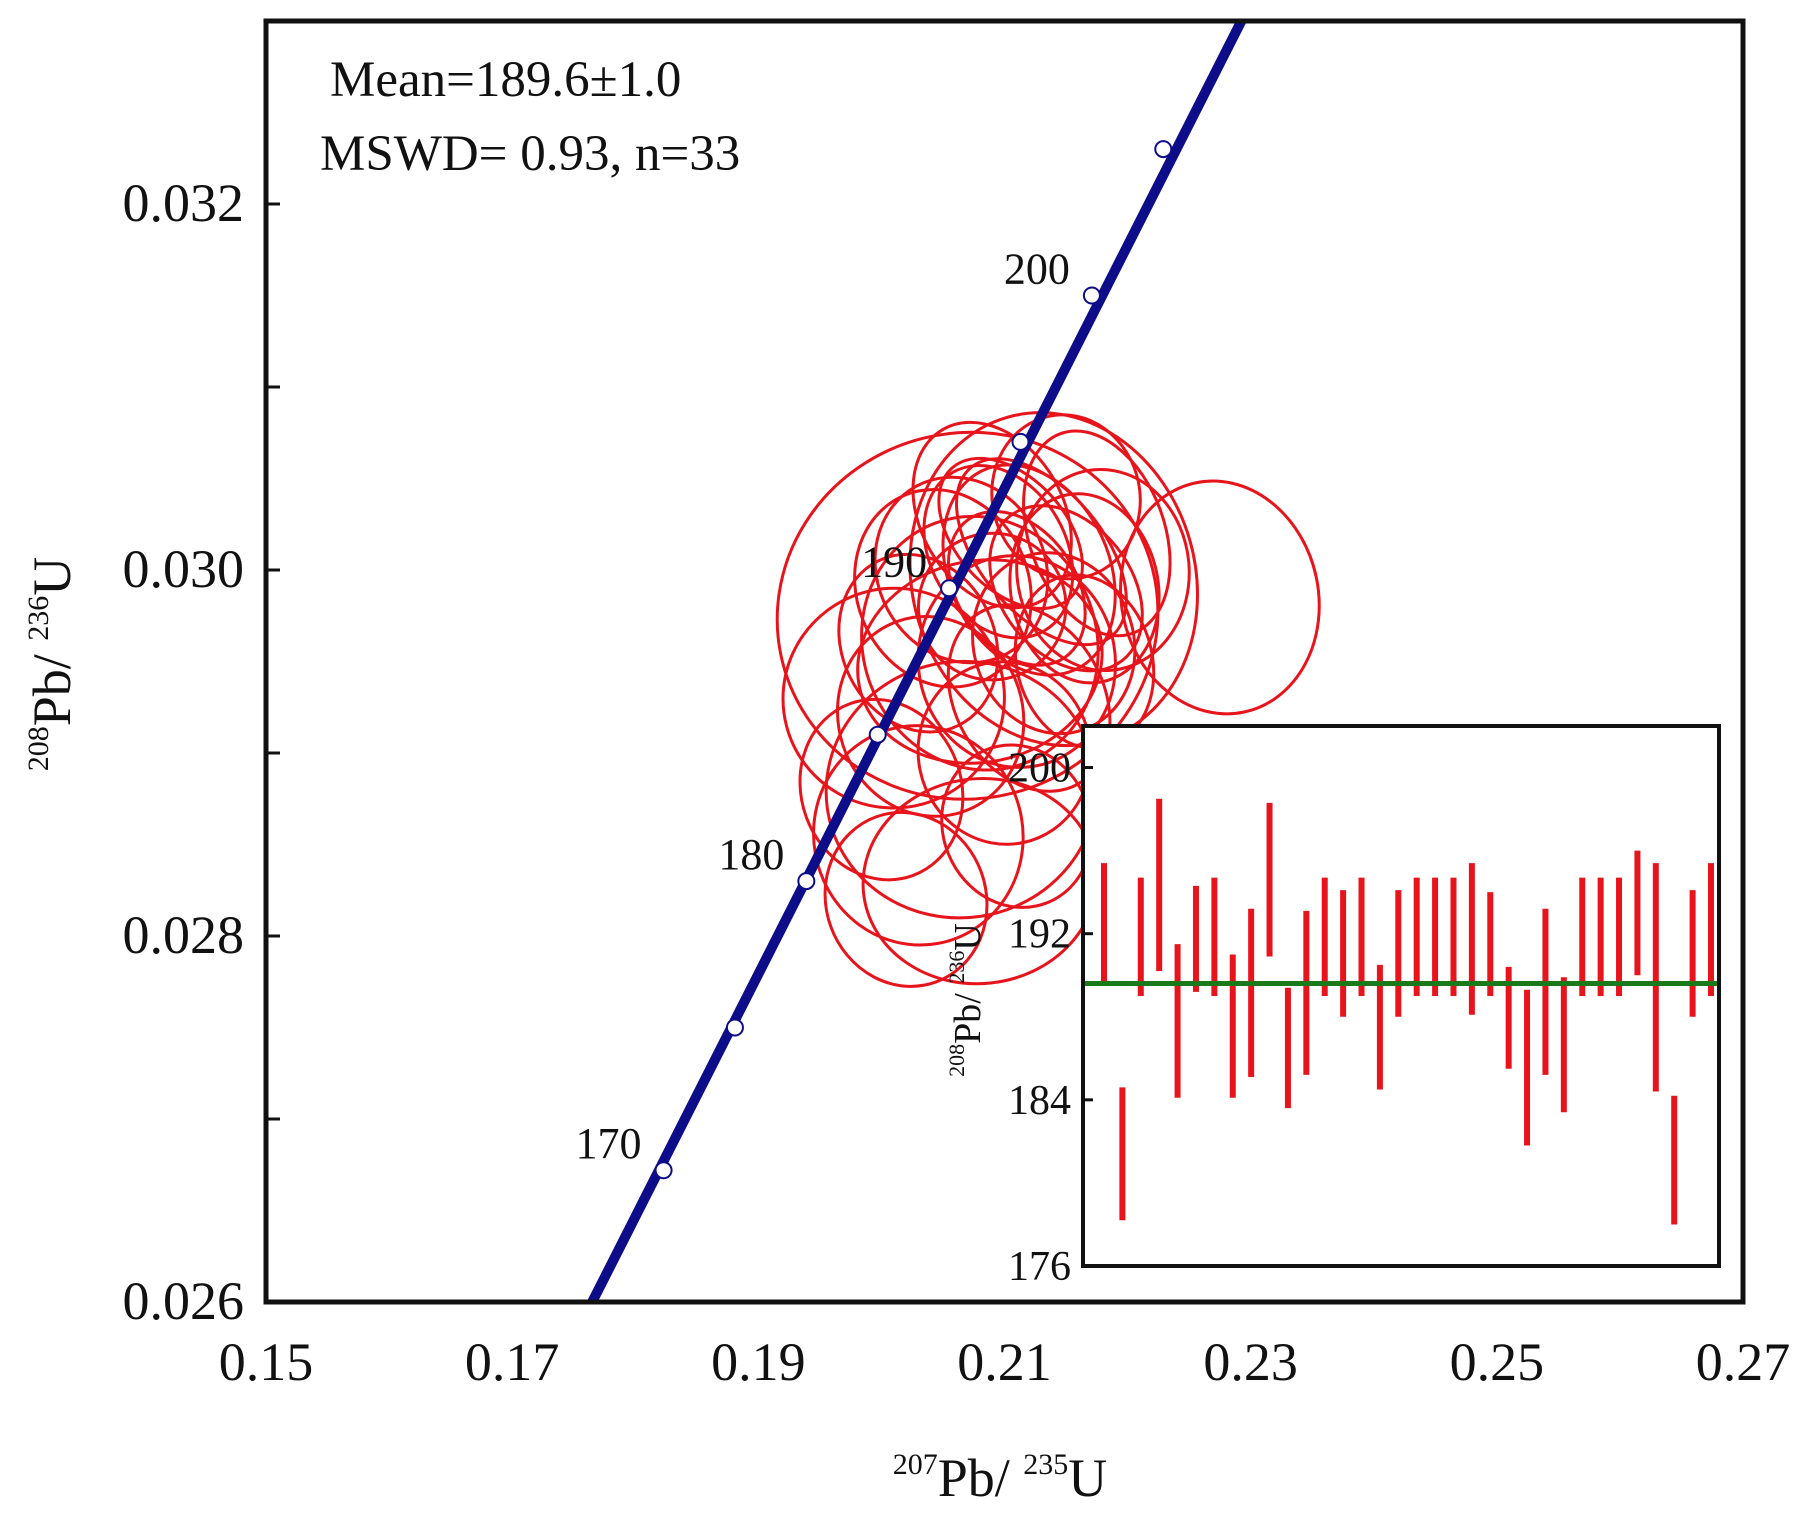  What do you see at coordinates (1039, 1101) in the screenshot?
I see `inset-y-tick-label: 184` at bounding box center [1039, 1101].